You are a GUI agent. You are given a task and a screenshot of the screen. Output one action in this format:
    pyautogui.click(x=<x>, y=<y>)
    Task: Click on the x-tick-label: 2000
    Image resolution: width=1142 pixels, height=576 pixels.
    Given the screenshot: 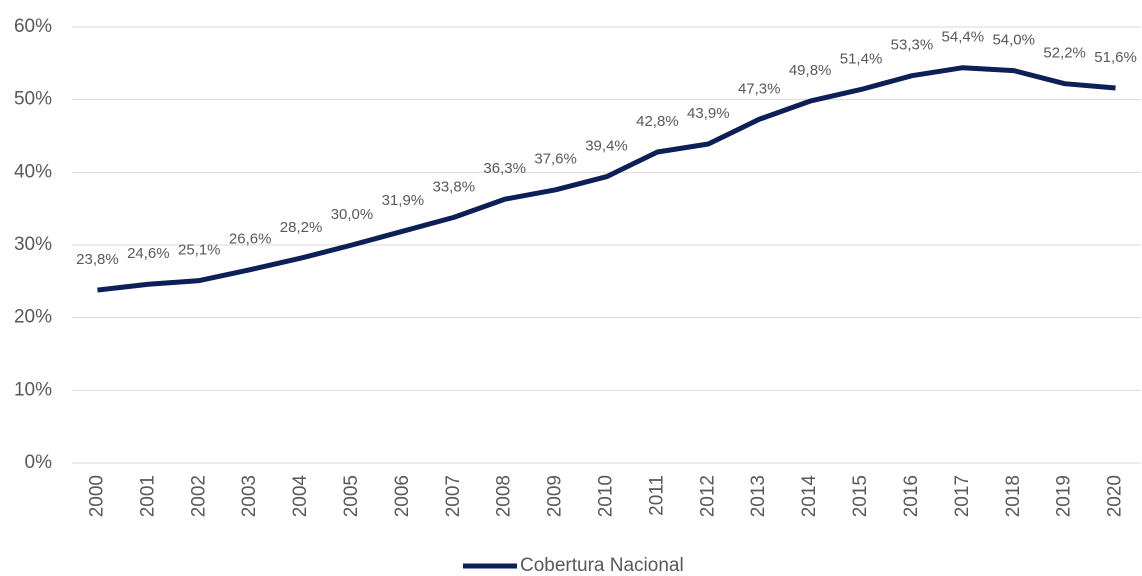 What is the action you would take?
    pyautogui.click(x=96, y=496)
    